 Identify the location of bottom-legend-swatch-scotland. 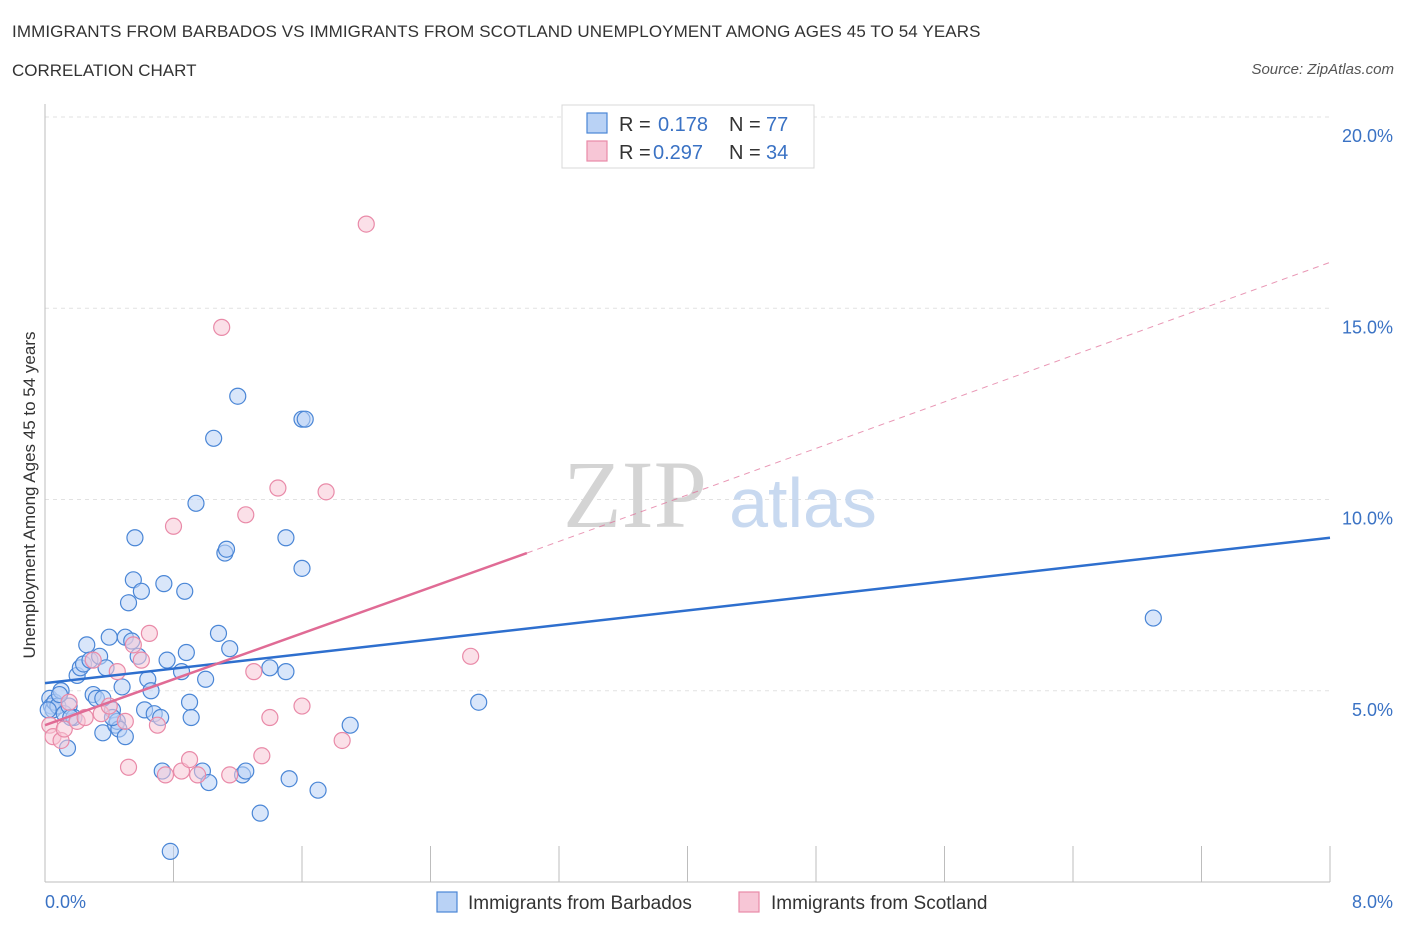
(749, 902).